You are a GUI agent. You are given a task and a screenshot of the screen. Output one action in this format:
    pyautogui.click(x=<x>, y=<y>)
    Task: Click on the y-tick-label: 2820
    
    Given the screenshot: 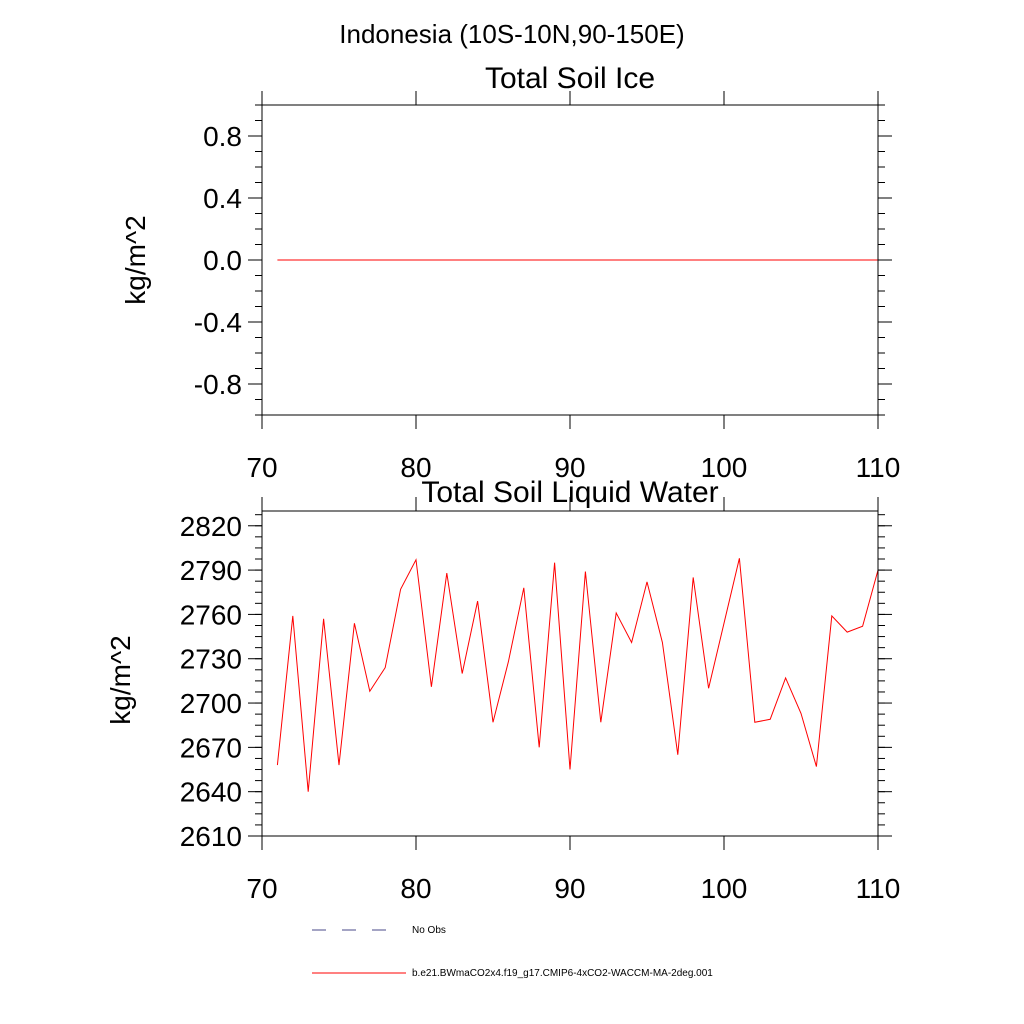 What is the action you would take?
    pyautogui.click(x=211, y=526)
    